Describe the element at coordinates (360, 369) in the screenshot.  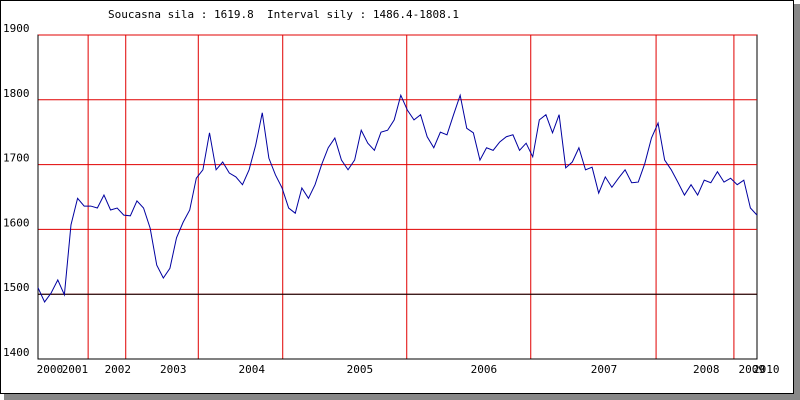
I see `x-tick-label: 2005` at that location.